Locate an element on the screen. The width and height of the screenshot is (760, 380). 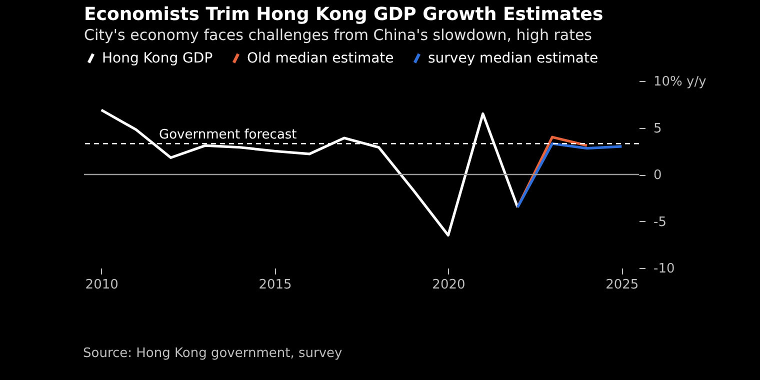
x-tick-label: 2025 is located at coordinates (622, 285).